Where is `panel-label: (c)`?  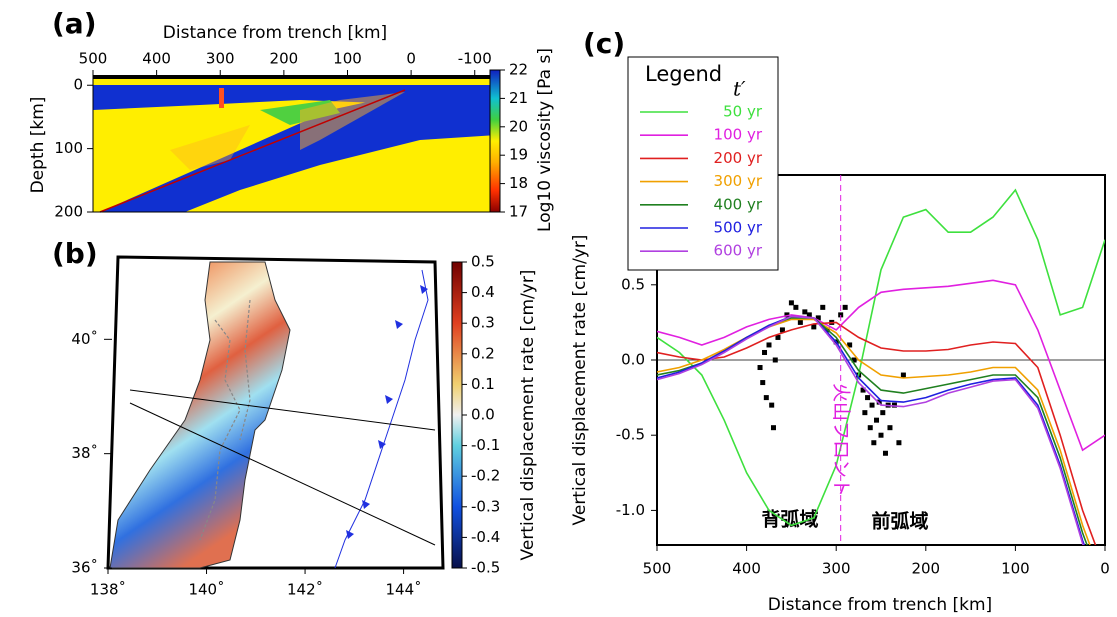 panel-label: (c) is located at coordinates (604, 43).